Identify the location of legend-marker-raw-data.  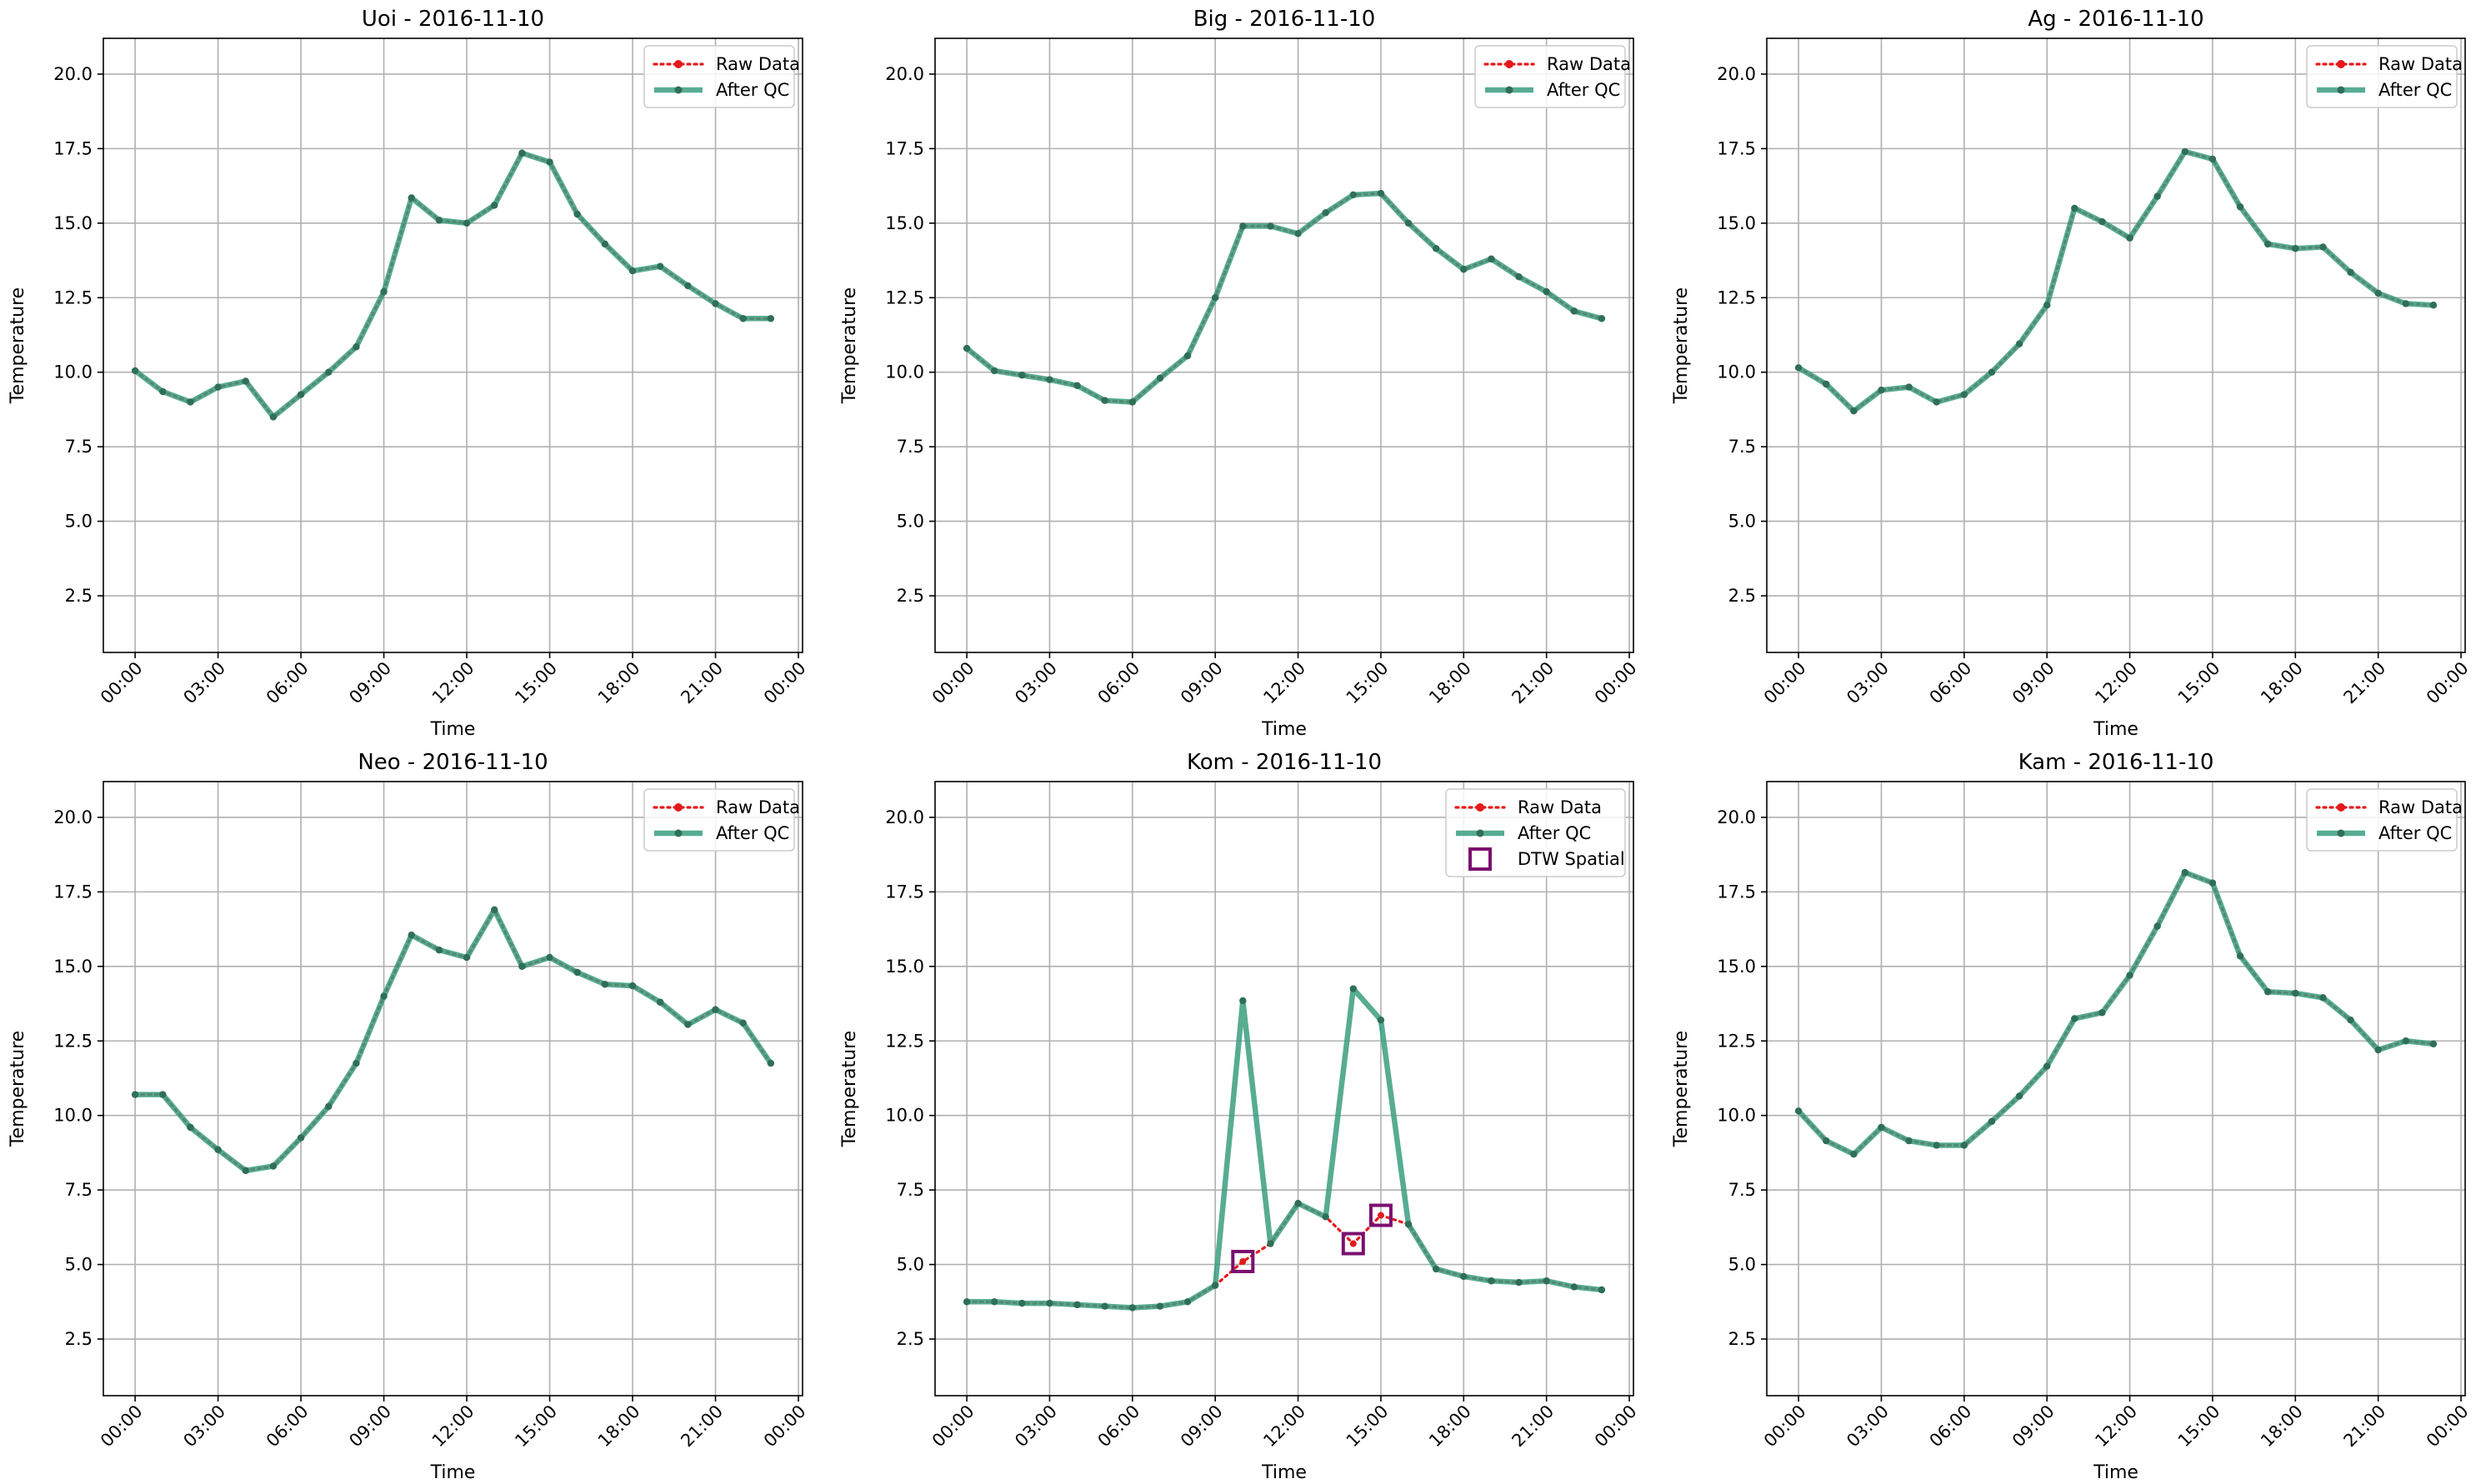
(2341, 807).